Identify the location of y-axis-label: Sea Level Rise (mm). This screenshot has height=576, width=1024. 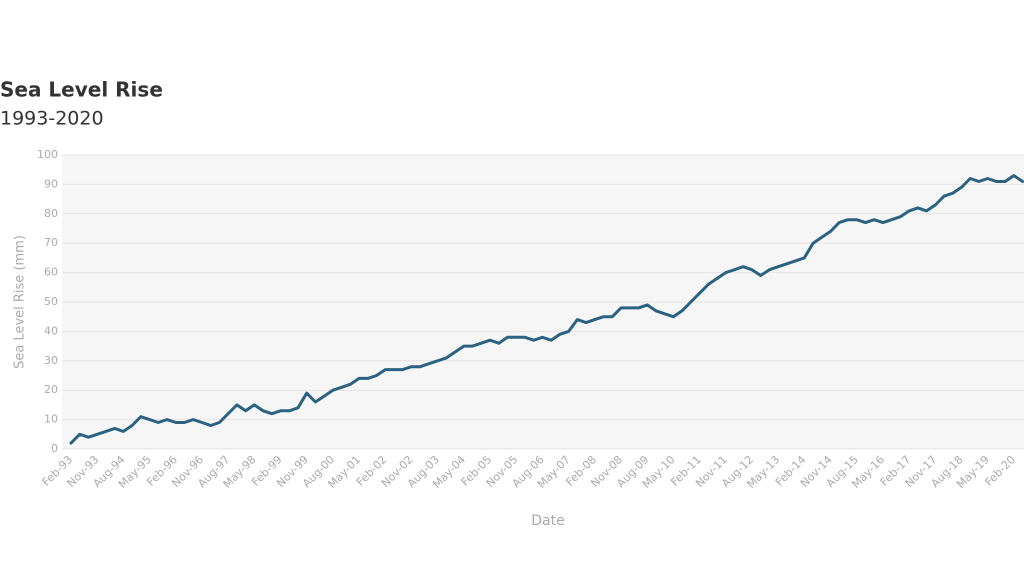
(20, 302).